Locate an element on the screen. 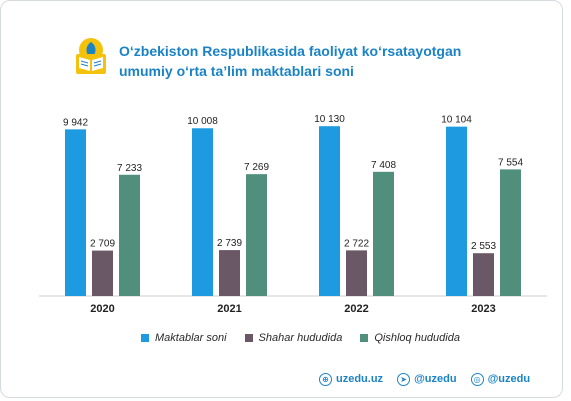 The image size is (571, 401). legend-swatch-series1 is located at coordinates (145, 338).